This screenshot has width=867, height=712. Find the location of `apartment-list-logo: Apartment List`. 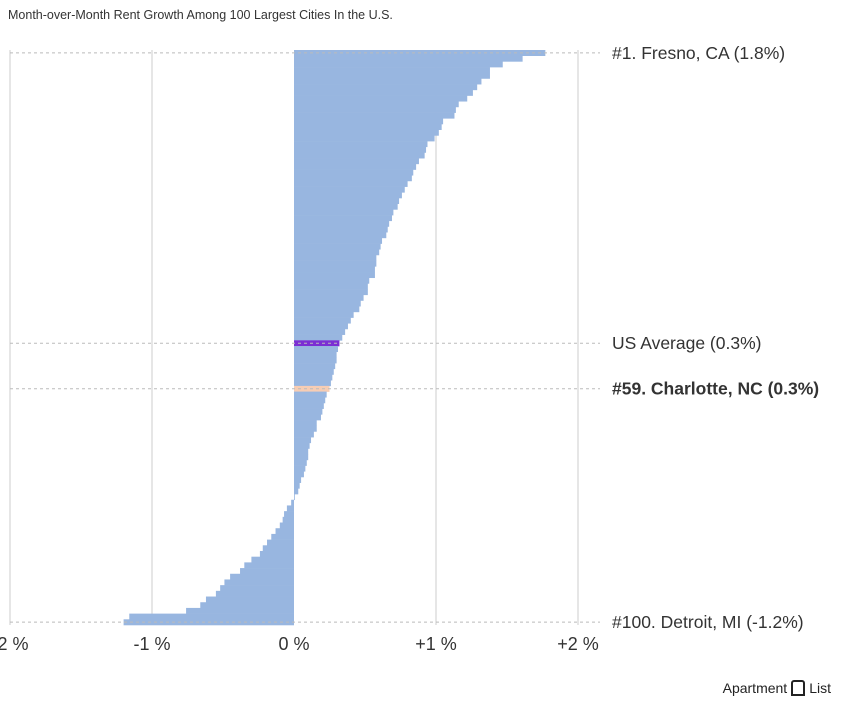

apartment-list-logo: Apartment List is located at coordinates (777, 688).